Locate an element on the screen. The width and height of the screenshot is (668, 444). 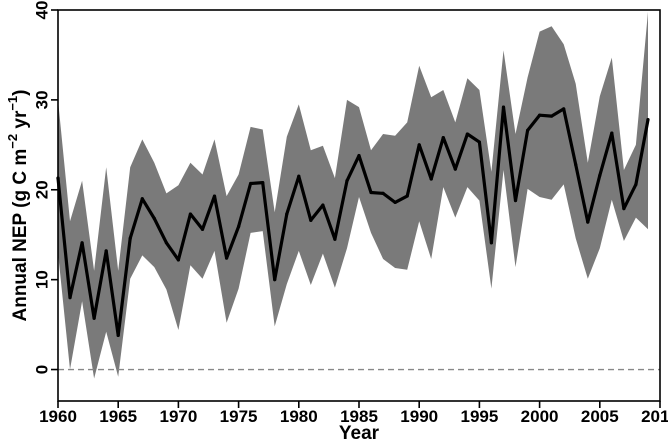
y-axis-title-sup1: −2 is located at coordinates (12, 141).